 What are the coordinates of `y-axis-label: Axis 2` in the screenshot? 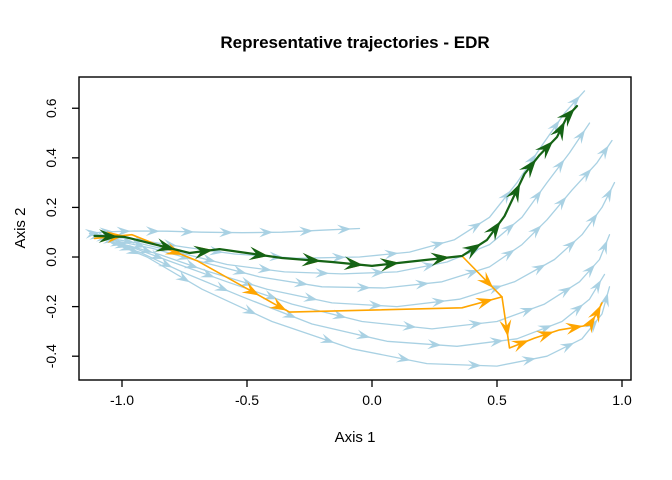 It's located at (20, 228).